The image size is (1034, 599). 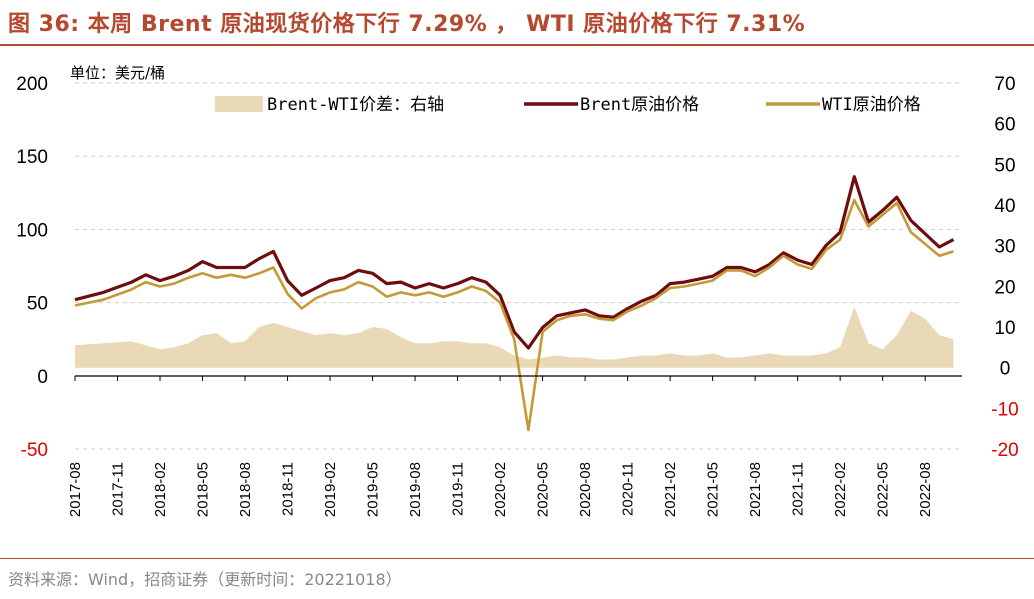 I want to click on y-left-tick-label: 150, so click(x=32, y=157).